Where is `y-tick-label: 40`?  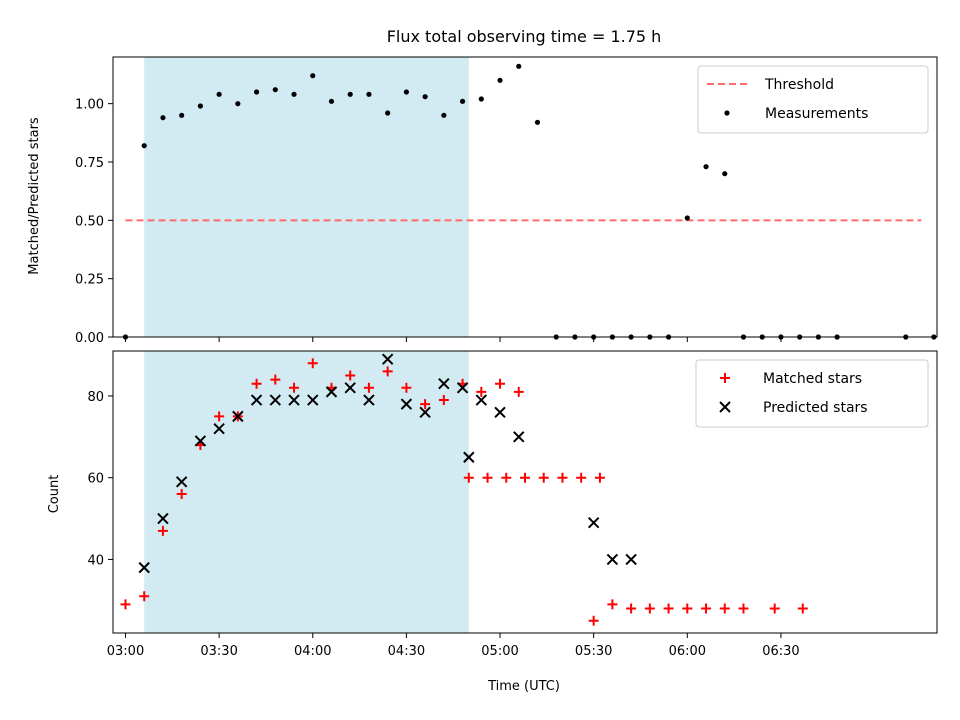
y-tick-label: 40 is located at coordinates (95, 560).